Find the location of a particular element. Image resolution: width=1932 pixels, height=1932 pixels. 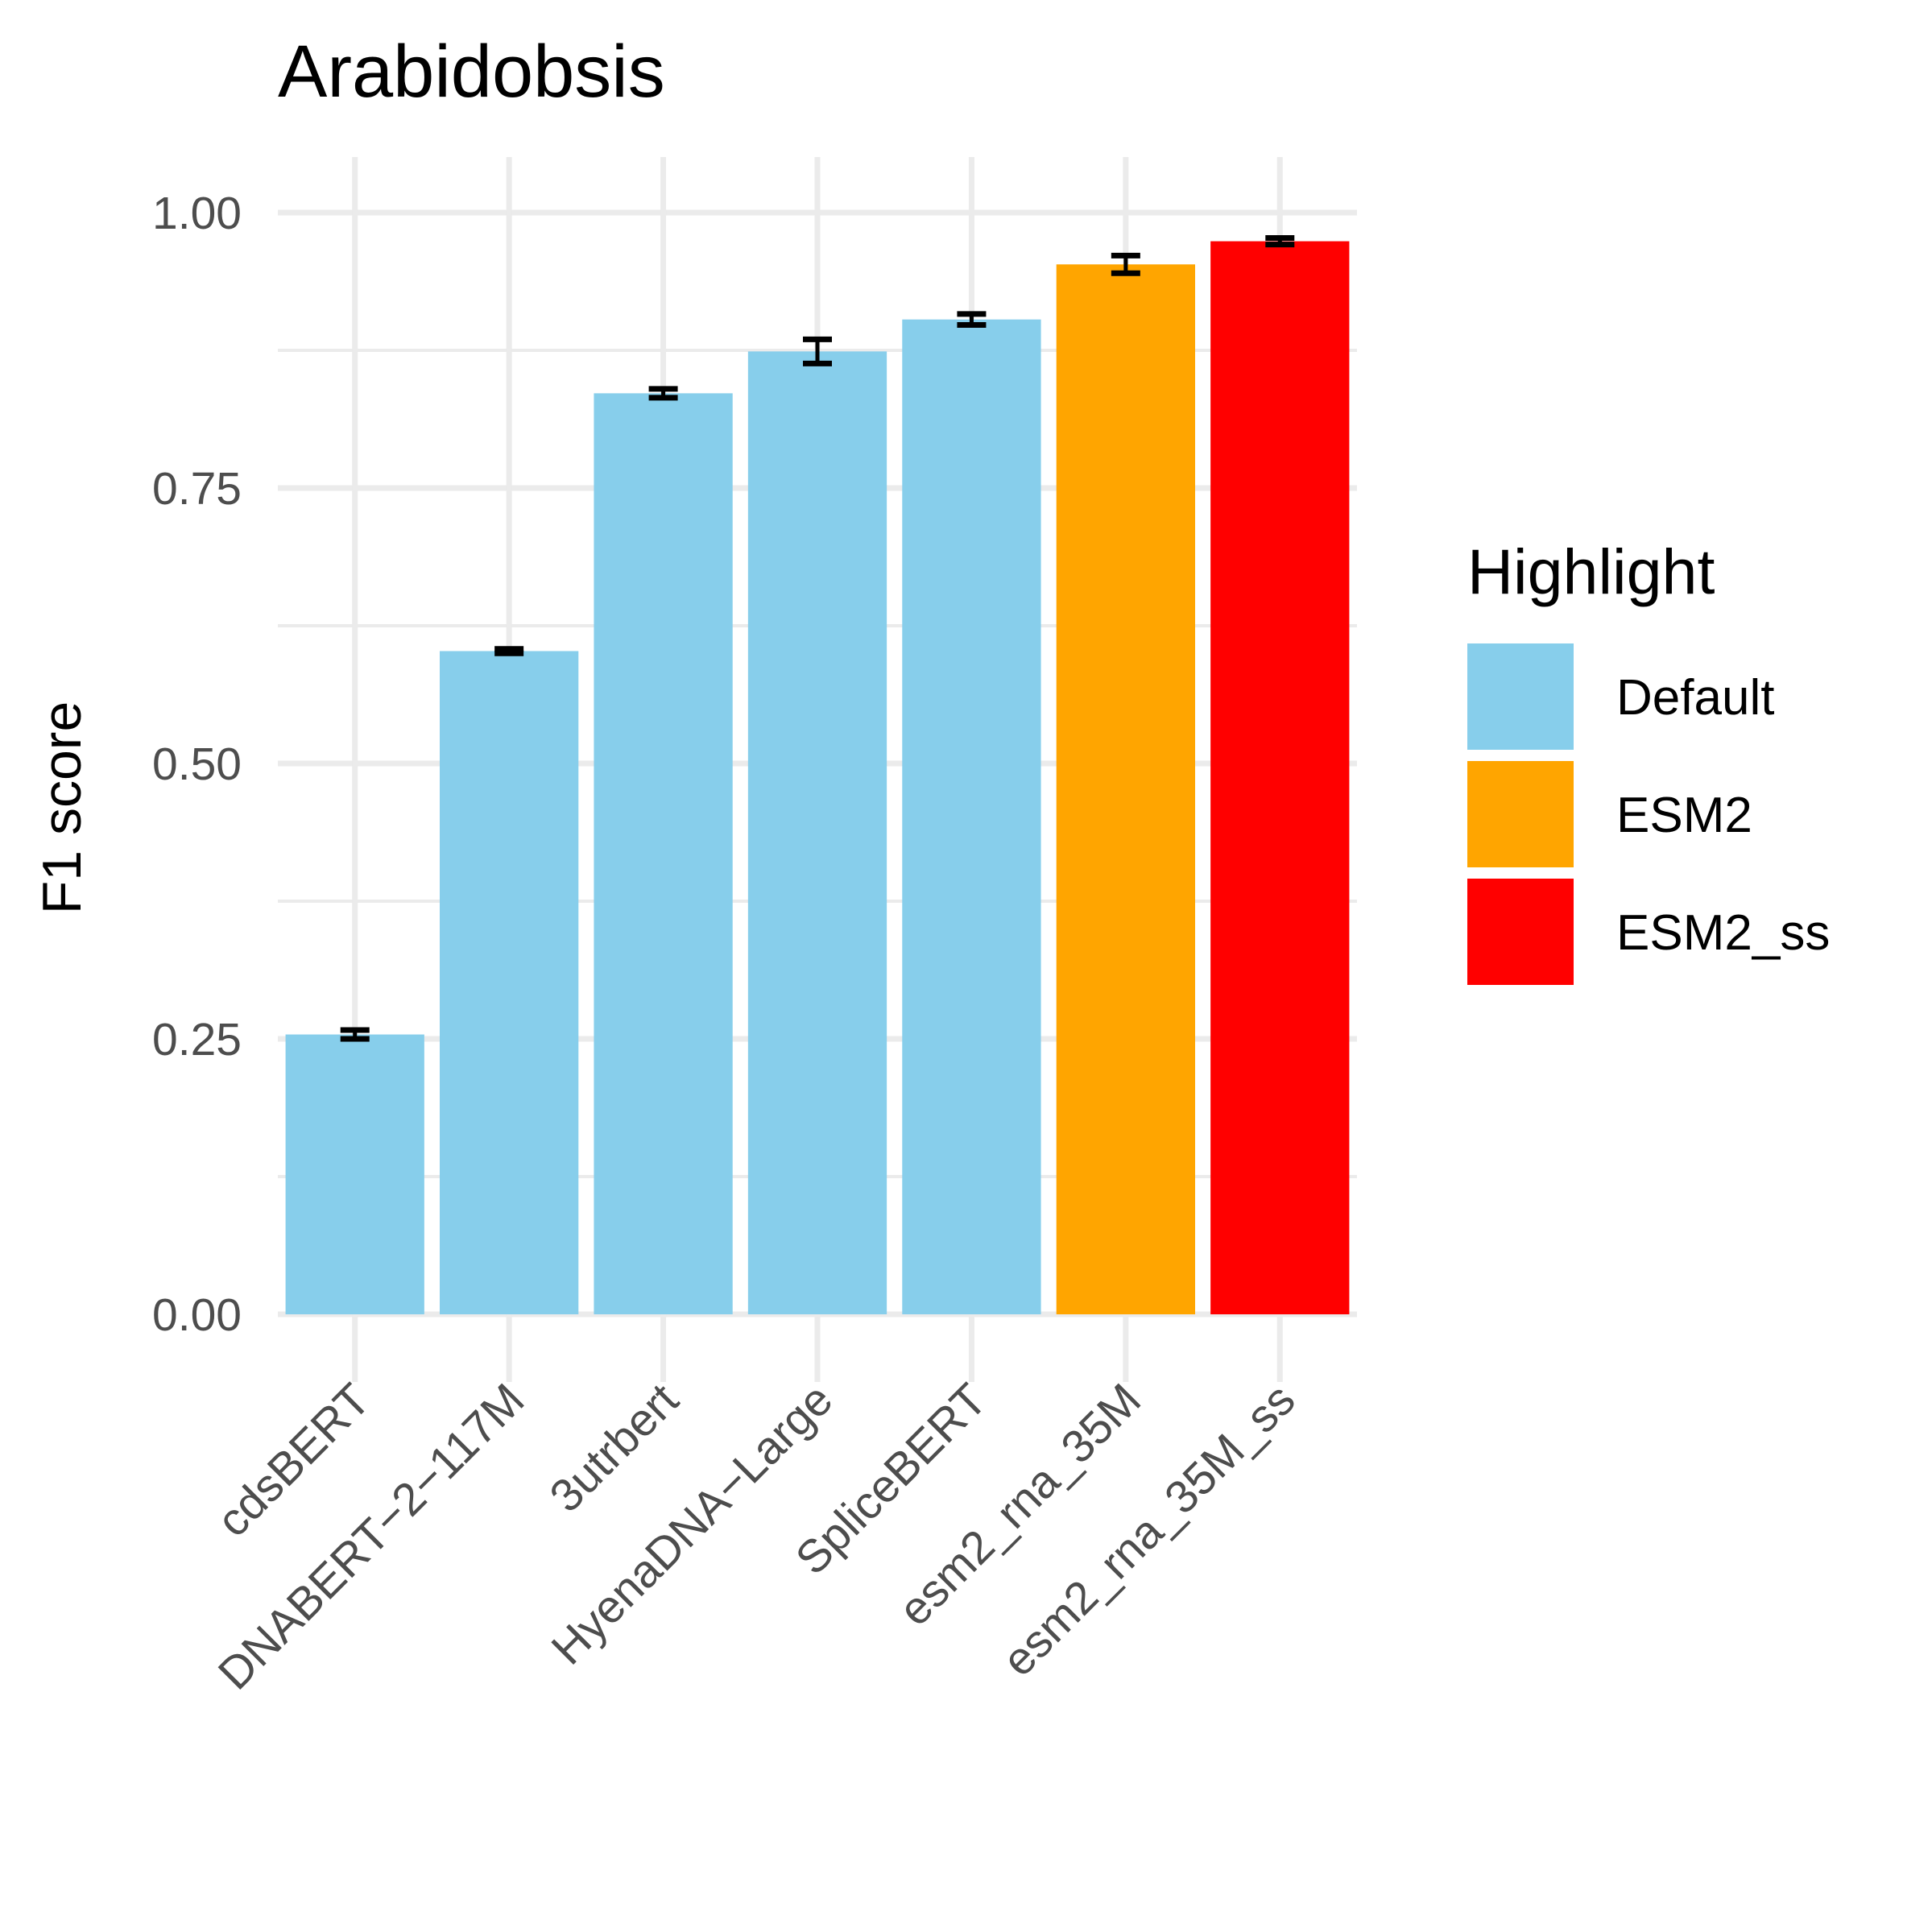

y-axis-ticks: 0.00 0.25 0.50 0.75 1.00 is located at coordinates (197, 765).